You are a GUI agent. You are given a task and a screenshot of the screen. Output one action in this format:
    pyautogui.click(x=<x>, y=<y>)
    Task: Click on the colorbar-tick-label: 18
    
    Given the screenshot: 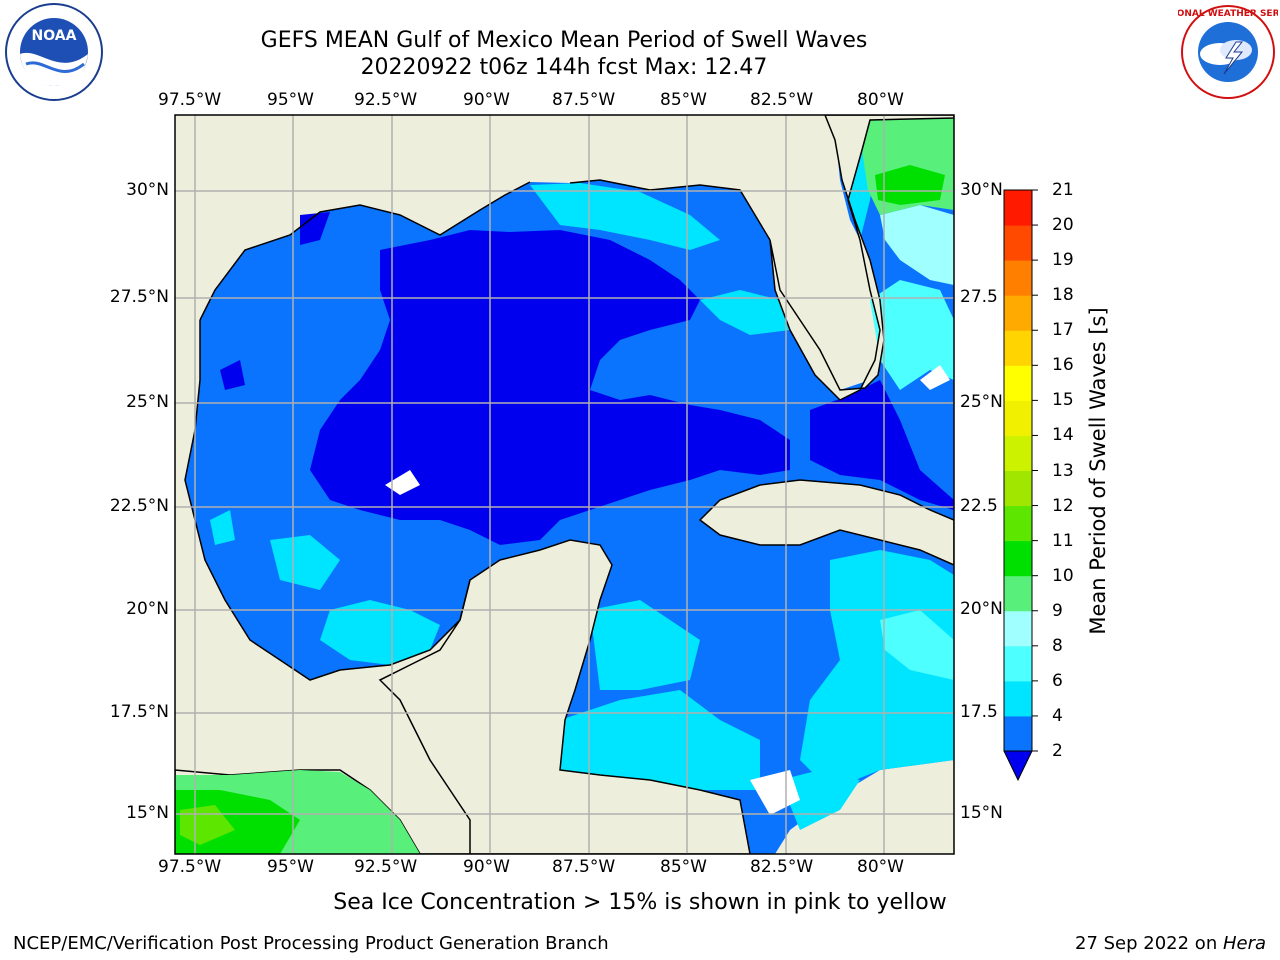 What is the action you would take?
    pyautogui.click(x=1063, y=295)
    